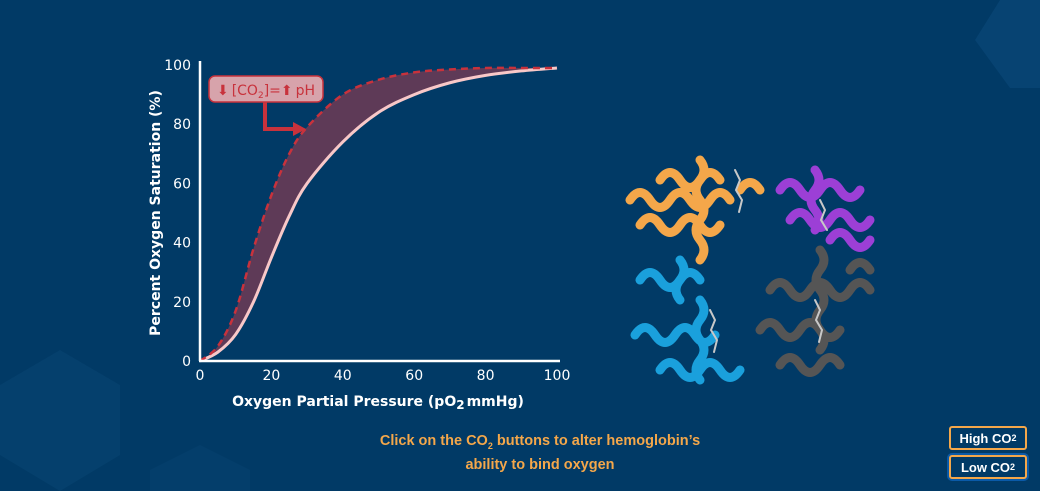 This screenshot has height=491, width=1040. What do you see at coordinates (486, 376) in the screenshot?
I see `x-tick-label: 80` at bounding box center [486, 376].